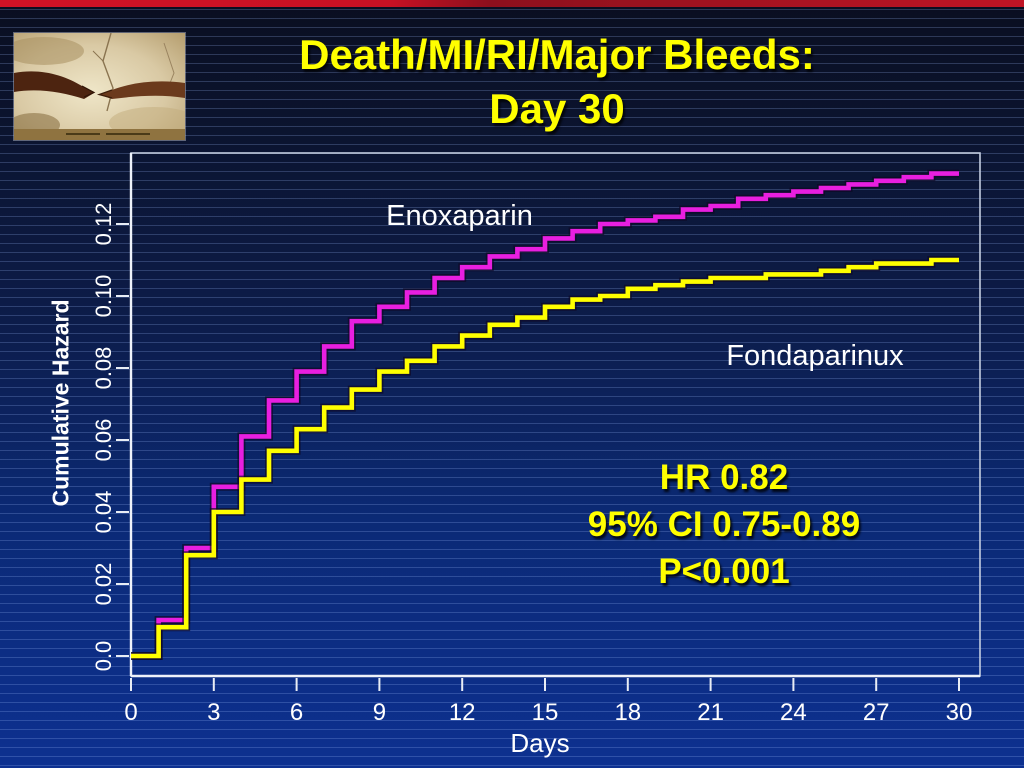  Describe the element at coordinates (724, 477) in the screenshot. I see `stats-hr: HR 0.82` at that location.